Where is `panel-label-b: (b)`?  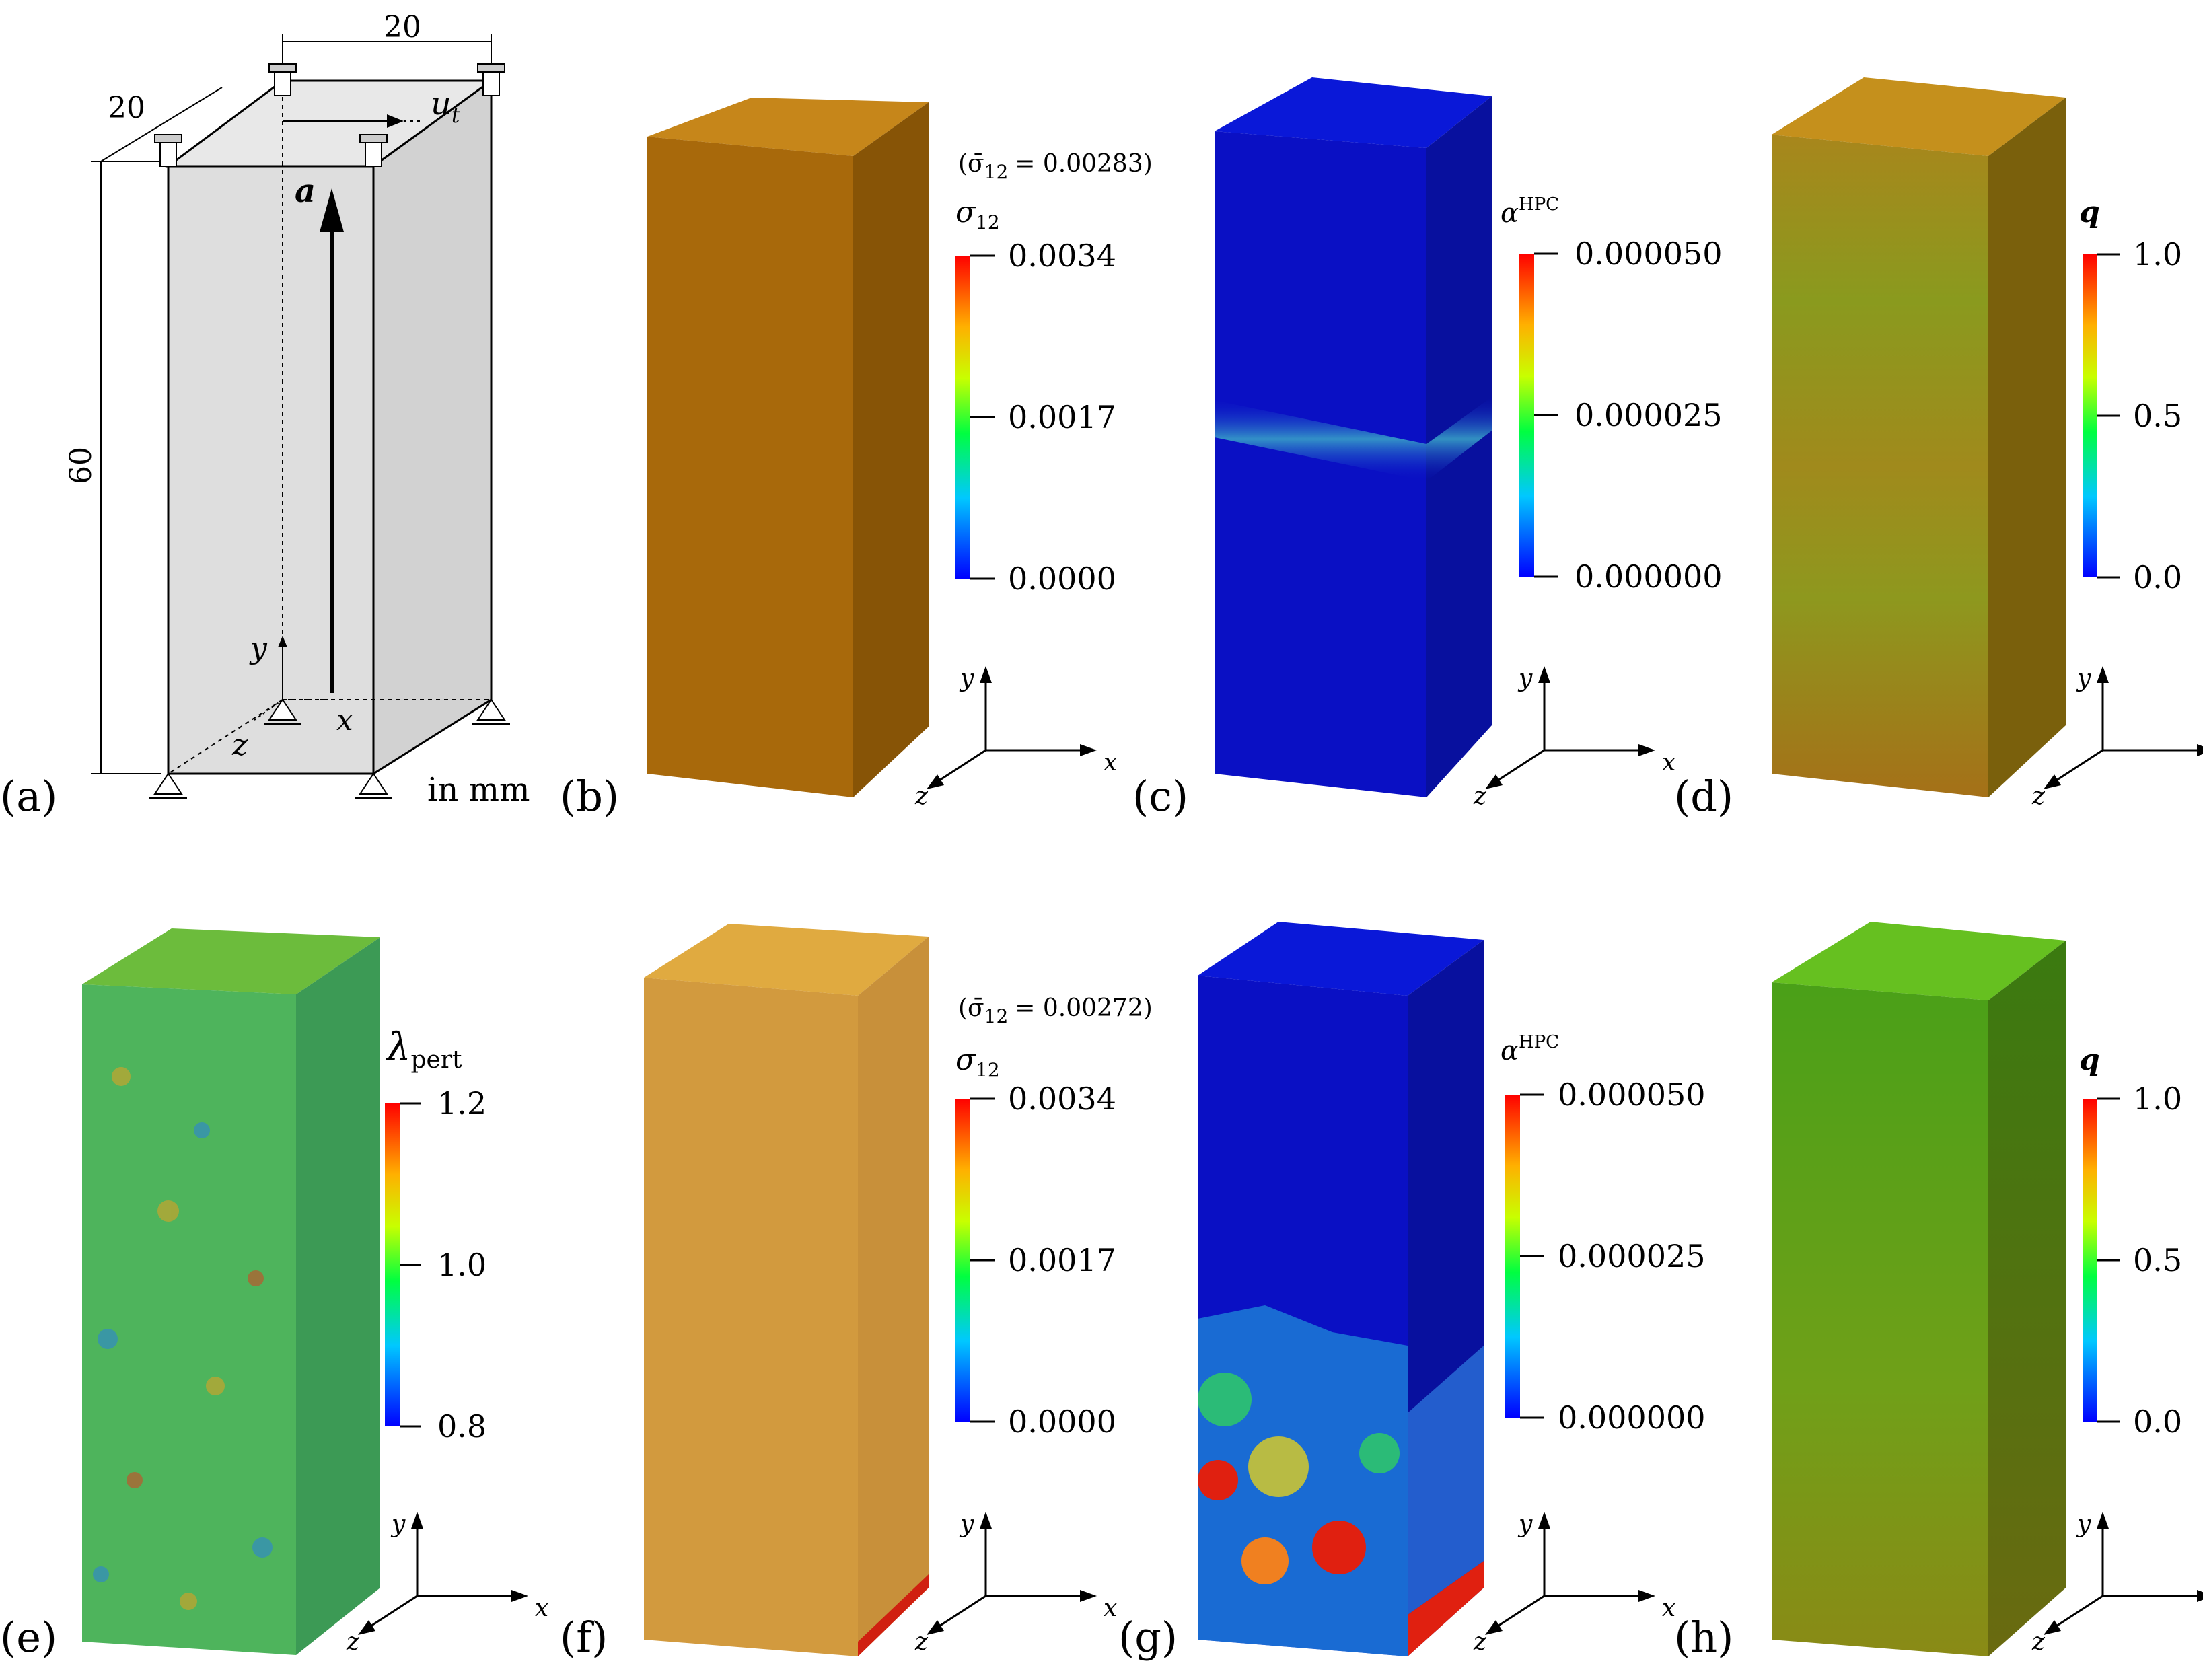 panel-label-b: (b) is located at coordinates (589, 796).